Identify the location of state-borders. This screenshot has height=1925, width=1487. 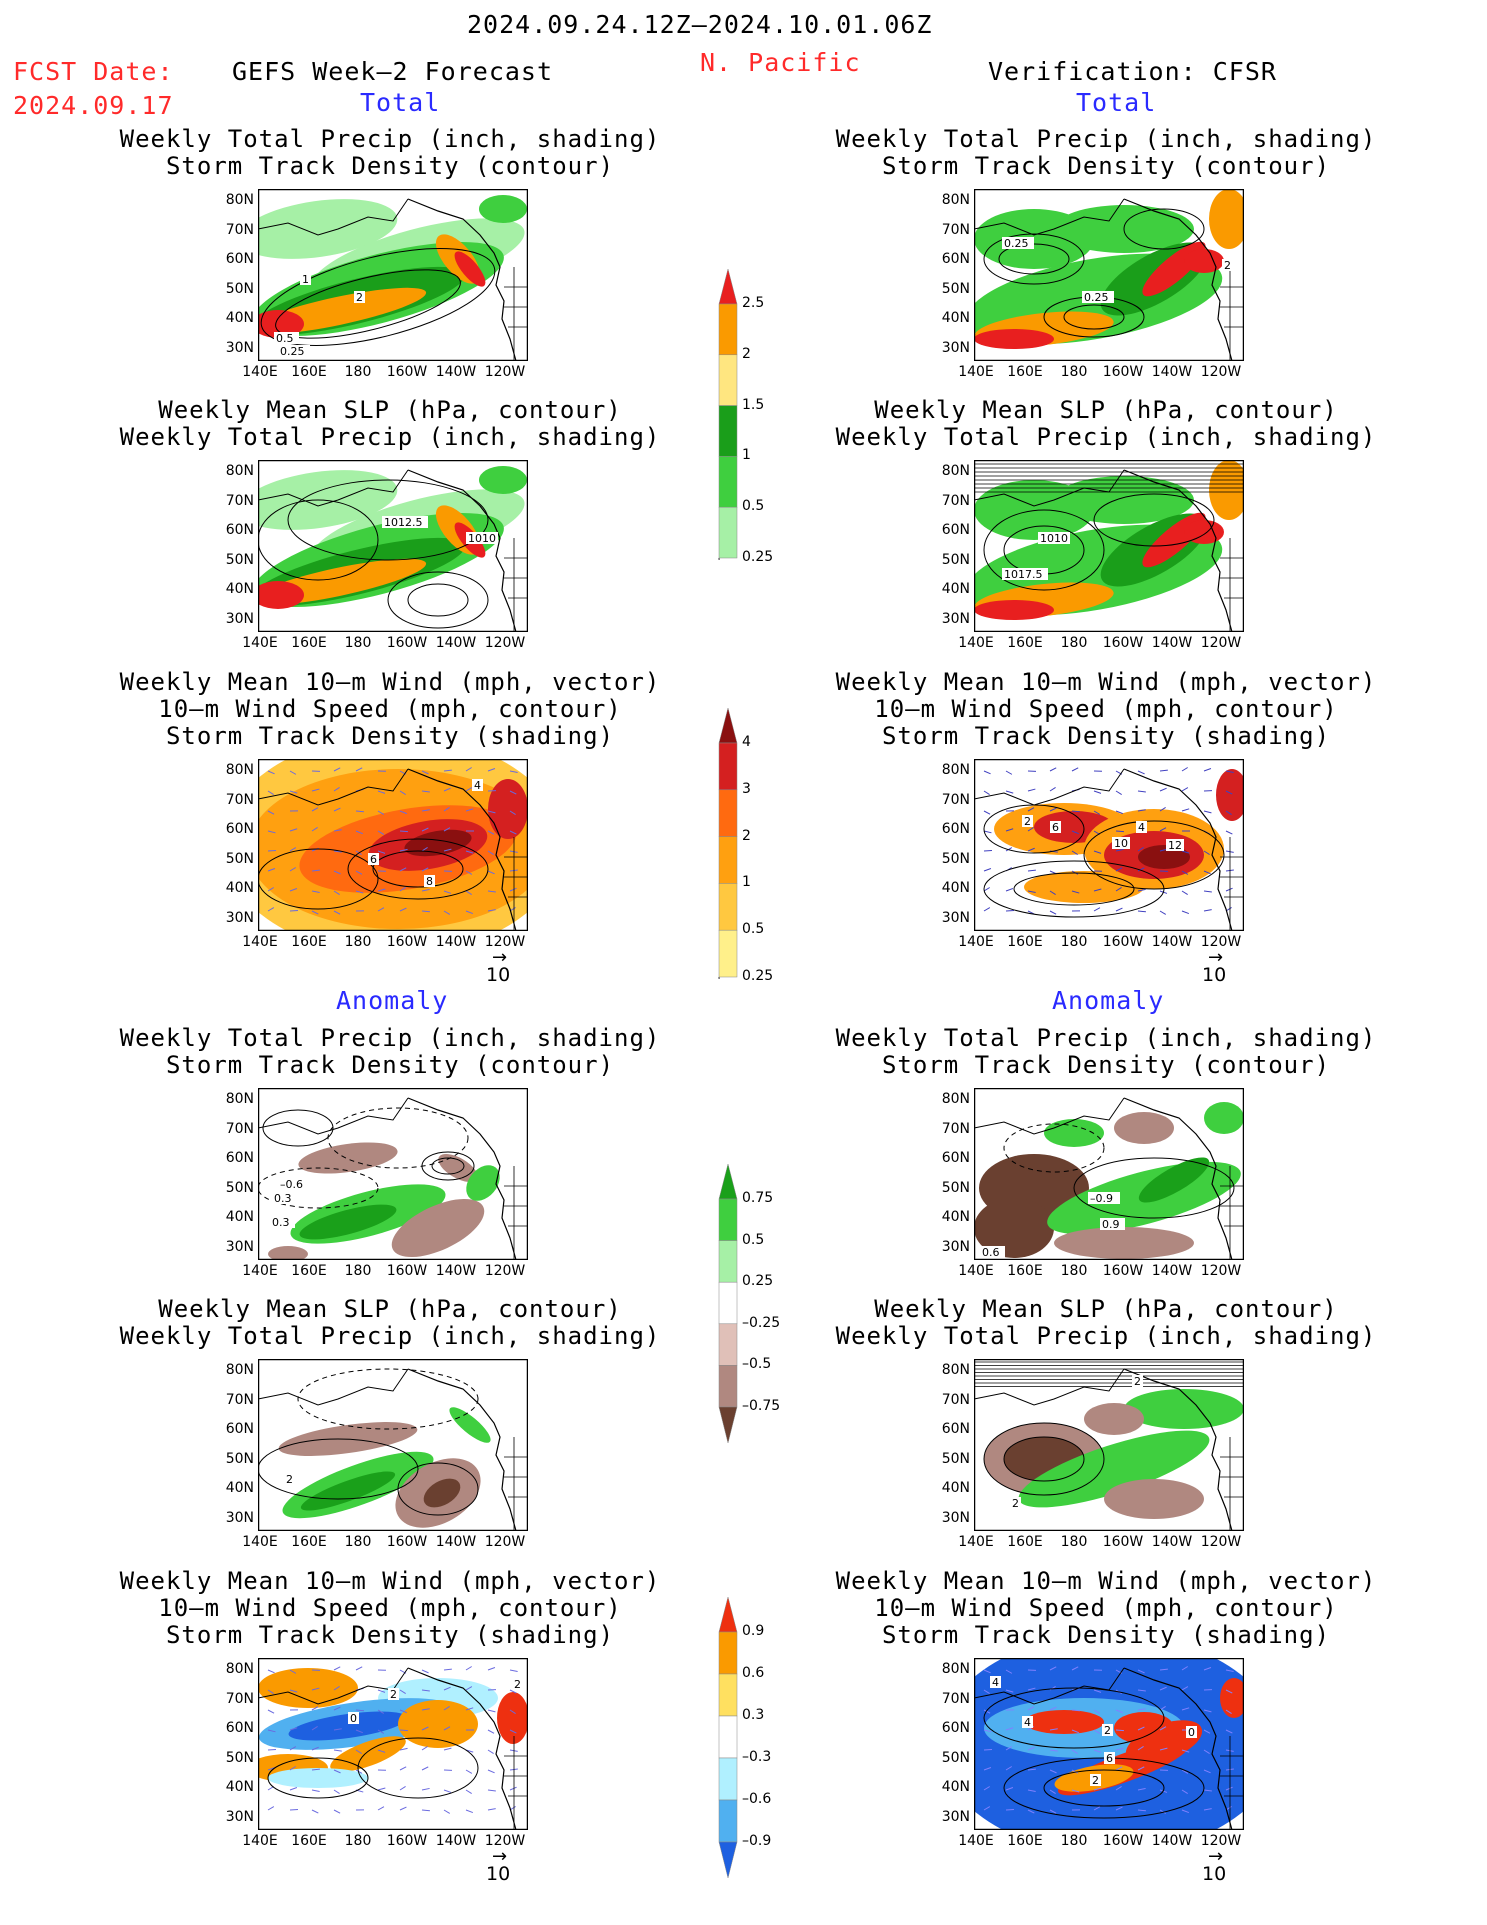
(516, 884).